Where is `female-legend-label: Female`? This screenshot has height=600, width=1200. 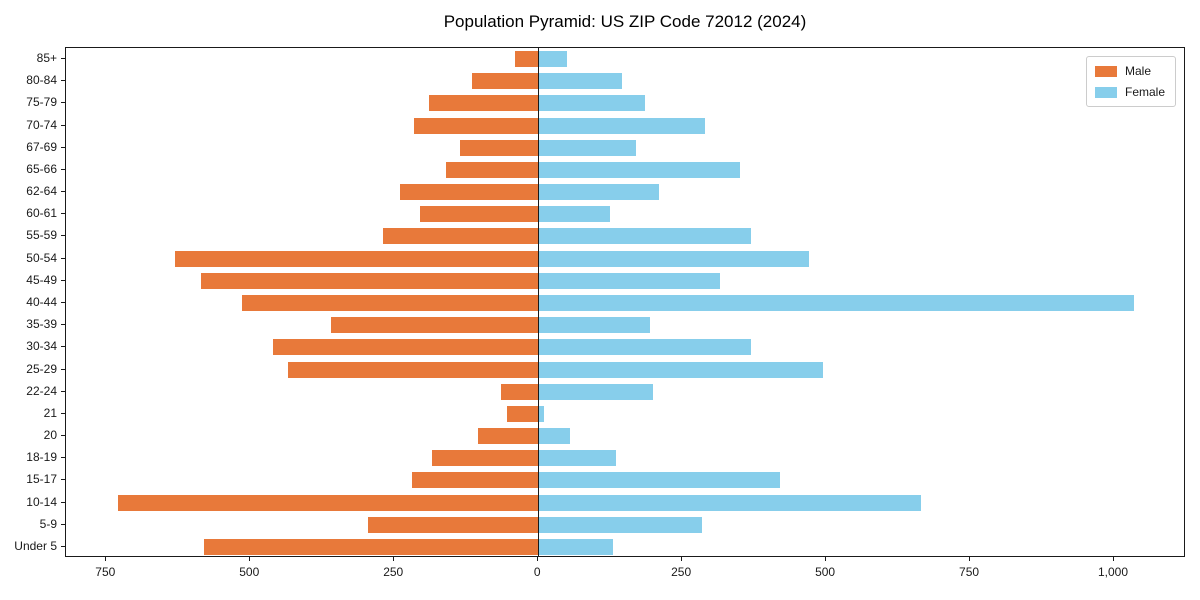 female-legend-label: Female is located at coordinates (1144, 92).